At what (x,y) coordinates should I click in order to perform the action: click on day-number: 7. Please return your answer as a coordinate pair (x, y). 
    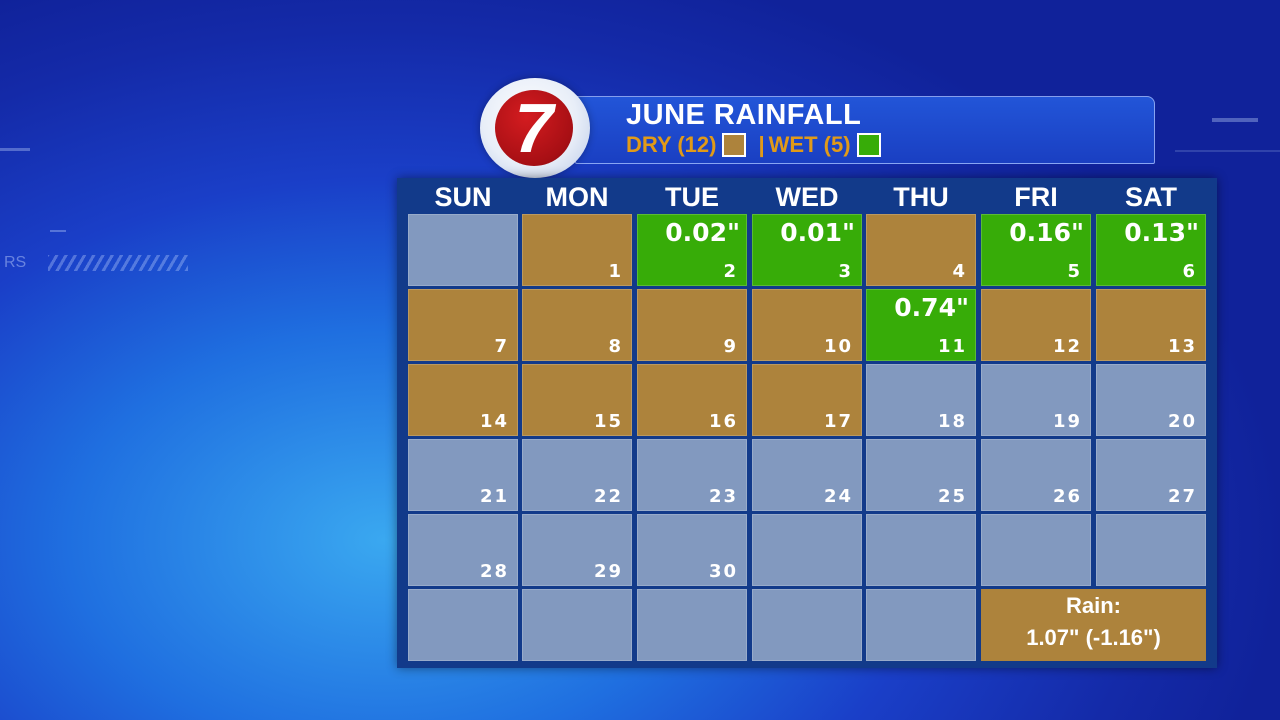
    Looking at the image, I should click on (501, 346).